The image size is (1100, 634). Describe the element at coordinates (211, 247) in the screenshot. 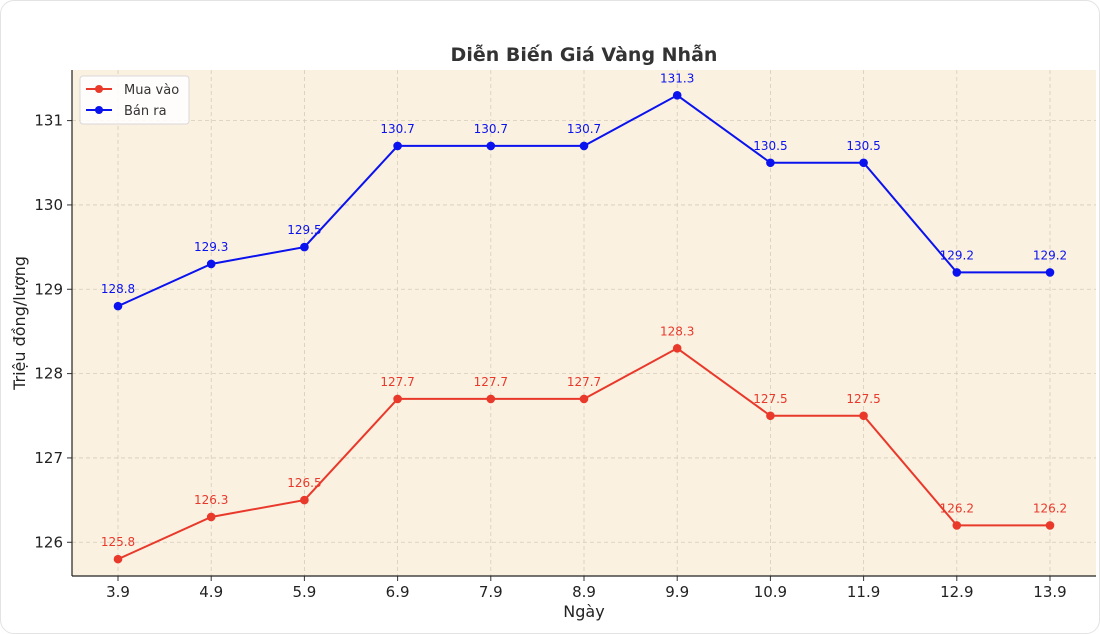

I see `data-label: 129.3` at that location.